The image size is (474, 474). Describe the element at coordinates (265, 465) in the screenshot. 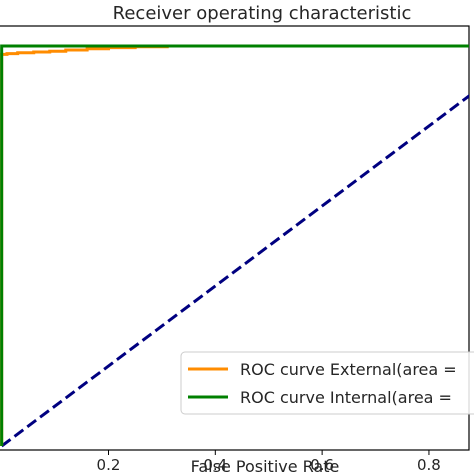

I see `x-axis-label: False Positive Rate` at that location.